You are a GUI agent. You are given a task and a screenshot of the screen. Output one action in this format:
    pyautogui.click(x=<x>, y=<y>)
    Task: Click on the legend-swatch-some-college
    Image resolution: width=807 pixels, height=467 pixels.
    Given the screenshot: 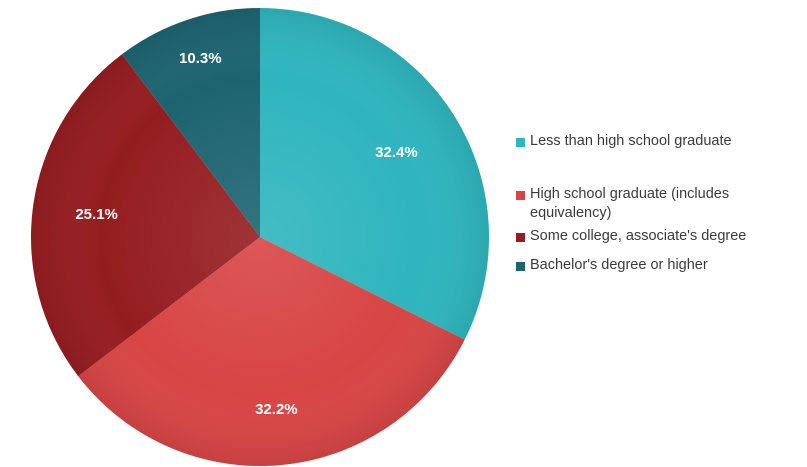 What is the action you would take?
    pyautogui.click(x=520, y=237)
    